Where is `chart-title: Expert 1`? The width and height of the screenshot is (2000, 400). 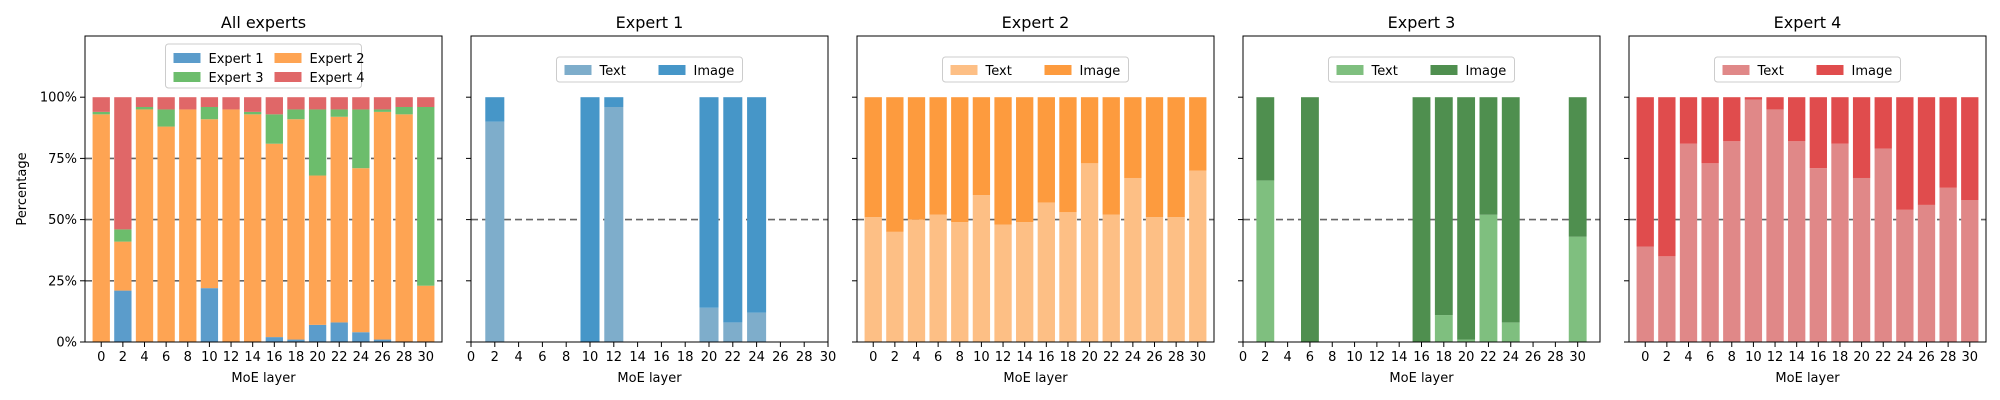
chart-title: Expert 1 is located at coordinates (650, 22).